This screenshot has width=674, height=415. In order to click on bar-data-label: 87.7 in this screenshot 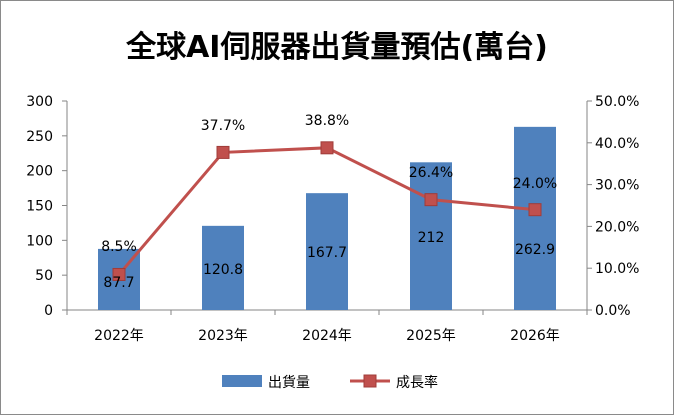, I will do `click(118, 283)`.